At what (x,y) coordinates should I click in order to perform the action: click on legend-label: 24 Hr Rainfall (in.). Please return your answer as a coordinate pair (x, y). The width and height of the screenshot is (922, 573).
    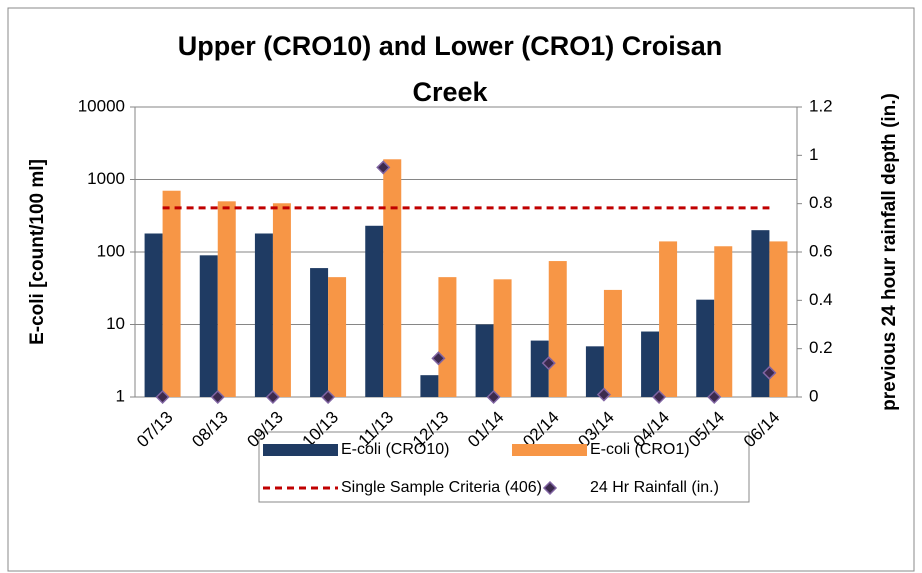
    Looking at the image, I should click on (654, 487).